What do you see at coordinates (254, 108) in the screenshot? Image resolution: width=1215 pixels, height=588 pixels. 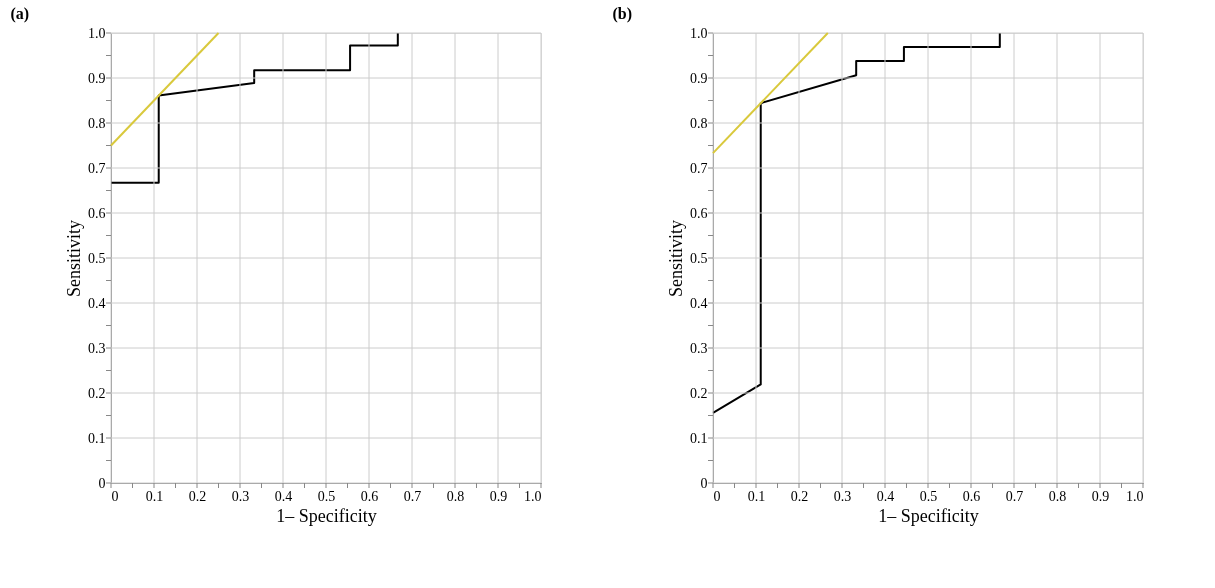 I see `line-series` at bounding box center [254, 108].